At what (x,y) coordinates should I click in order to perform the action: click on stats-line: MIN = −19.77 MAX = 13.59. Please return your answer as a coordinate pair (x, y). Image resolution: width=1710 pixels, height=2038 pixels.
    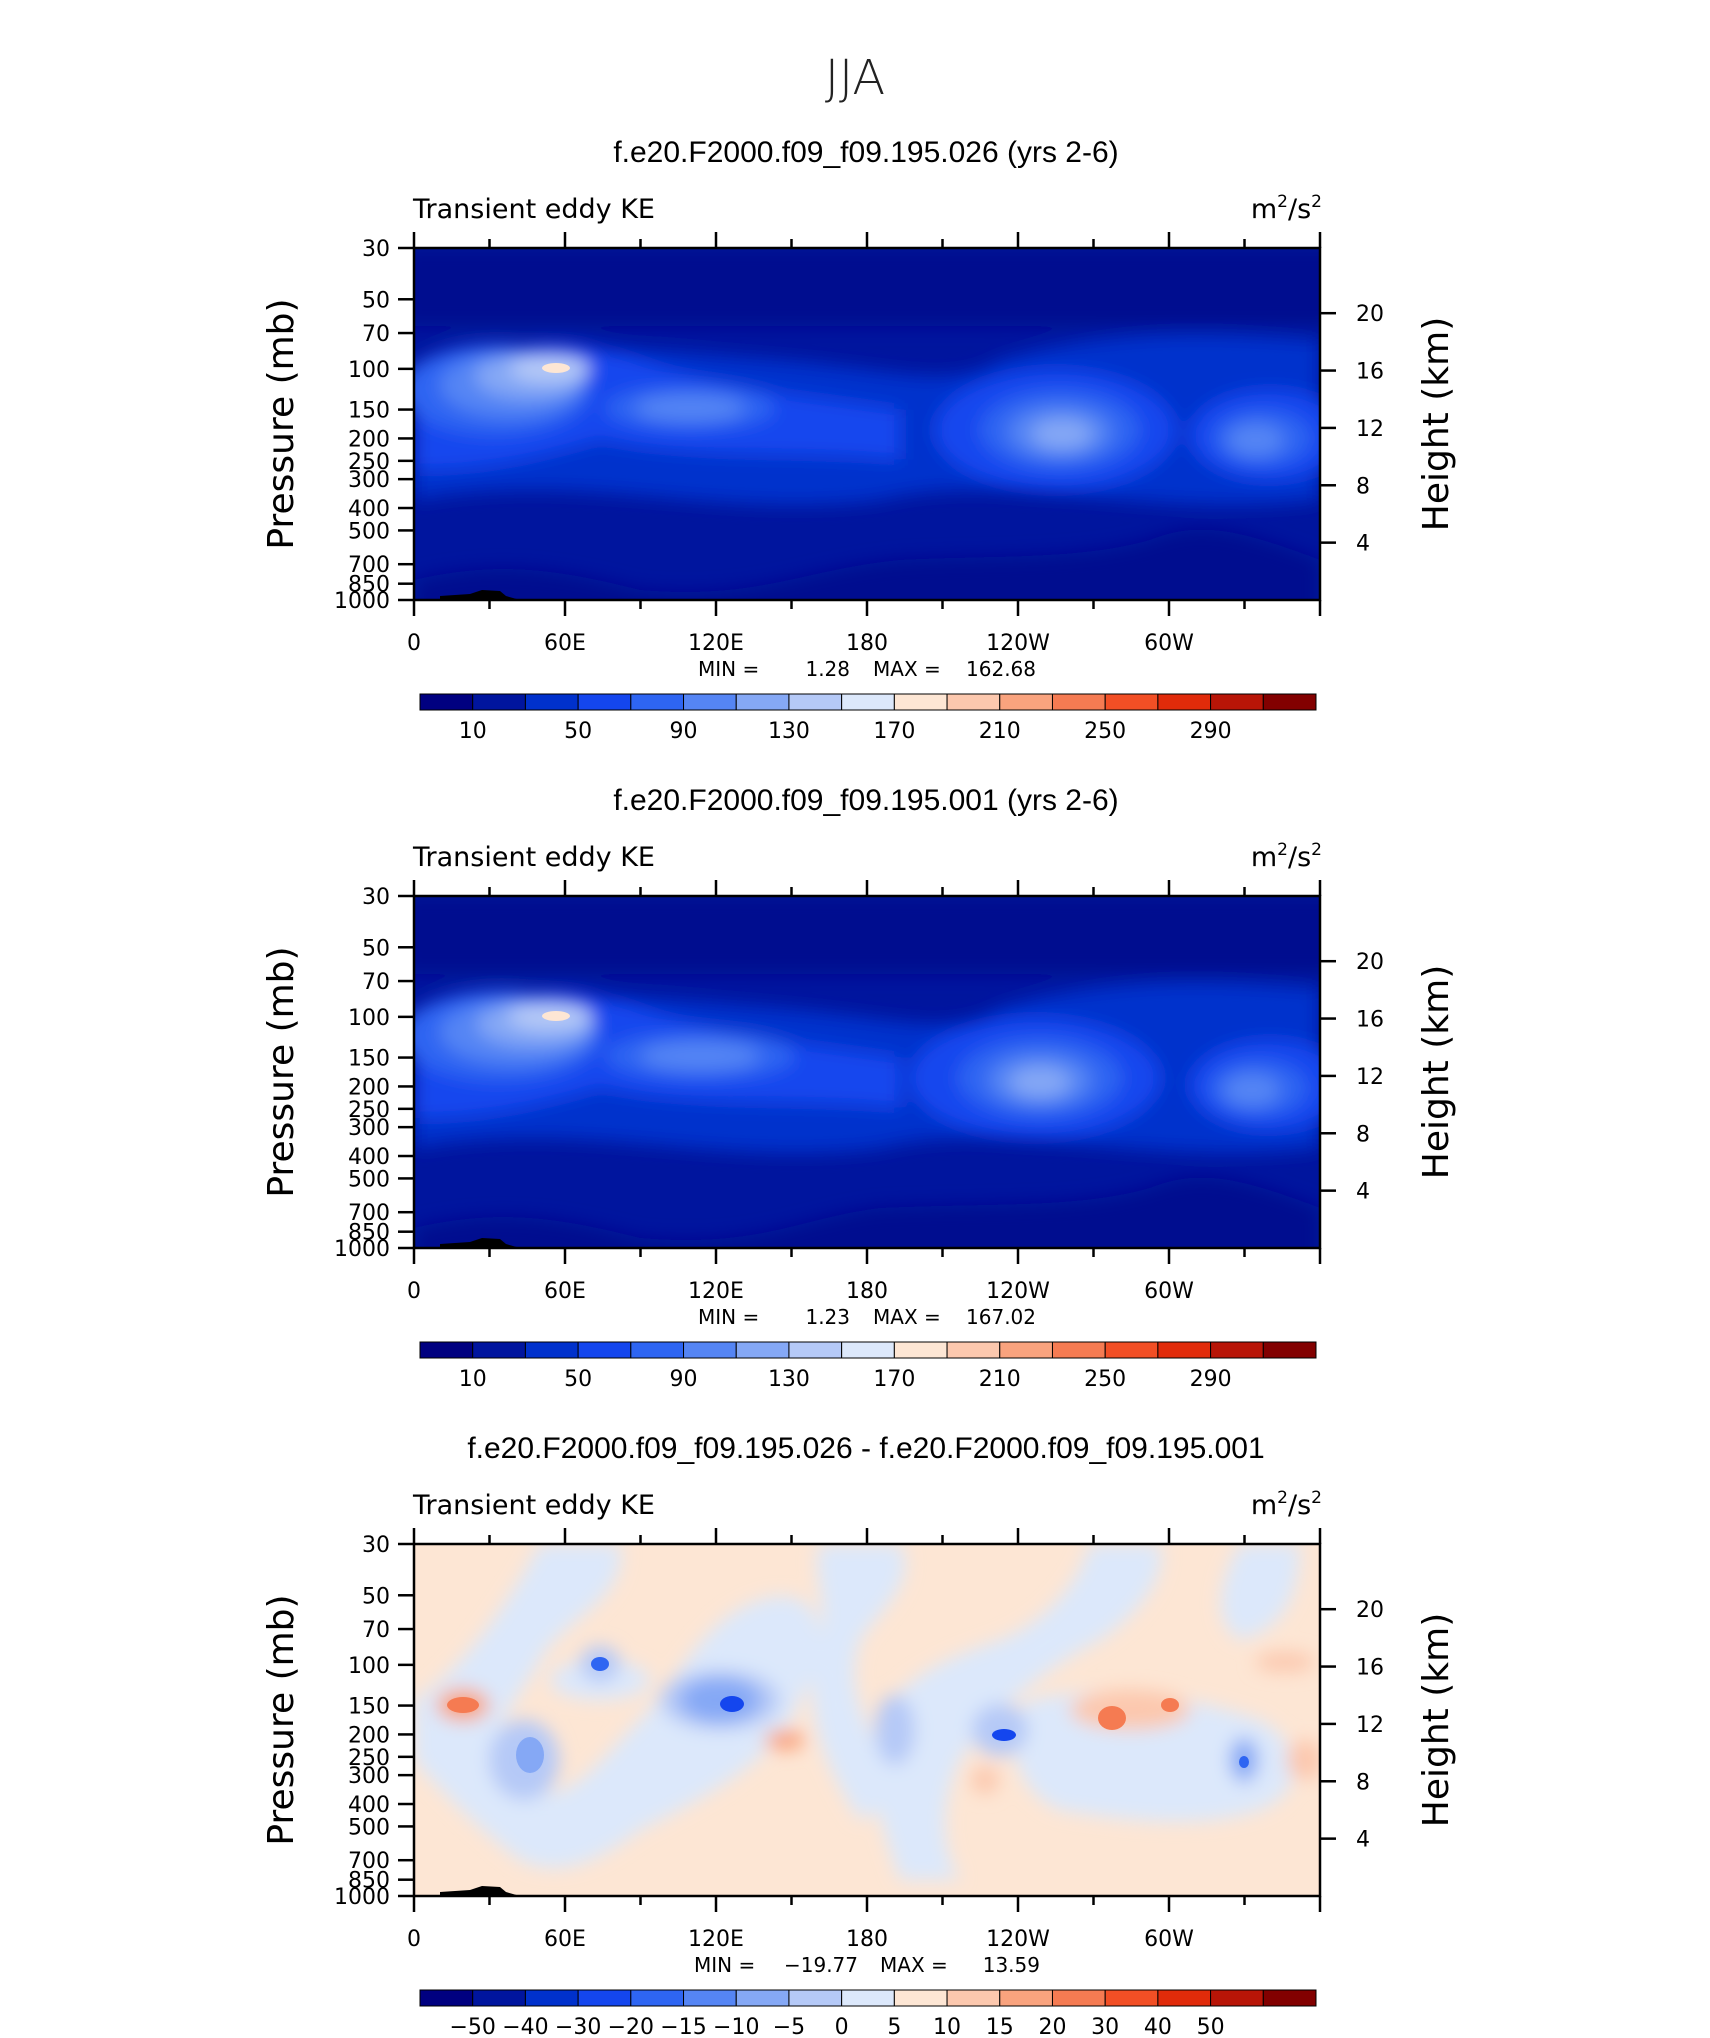
    Looking at the image, I should click on (867, 1965).